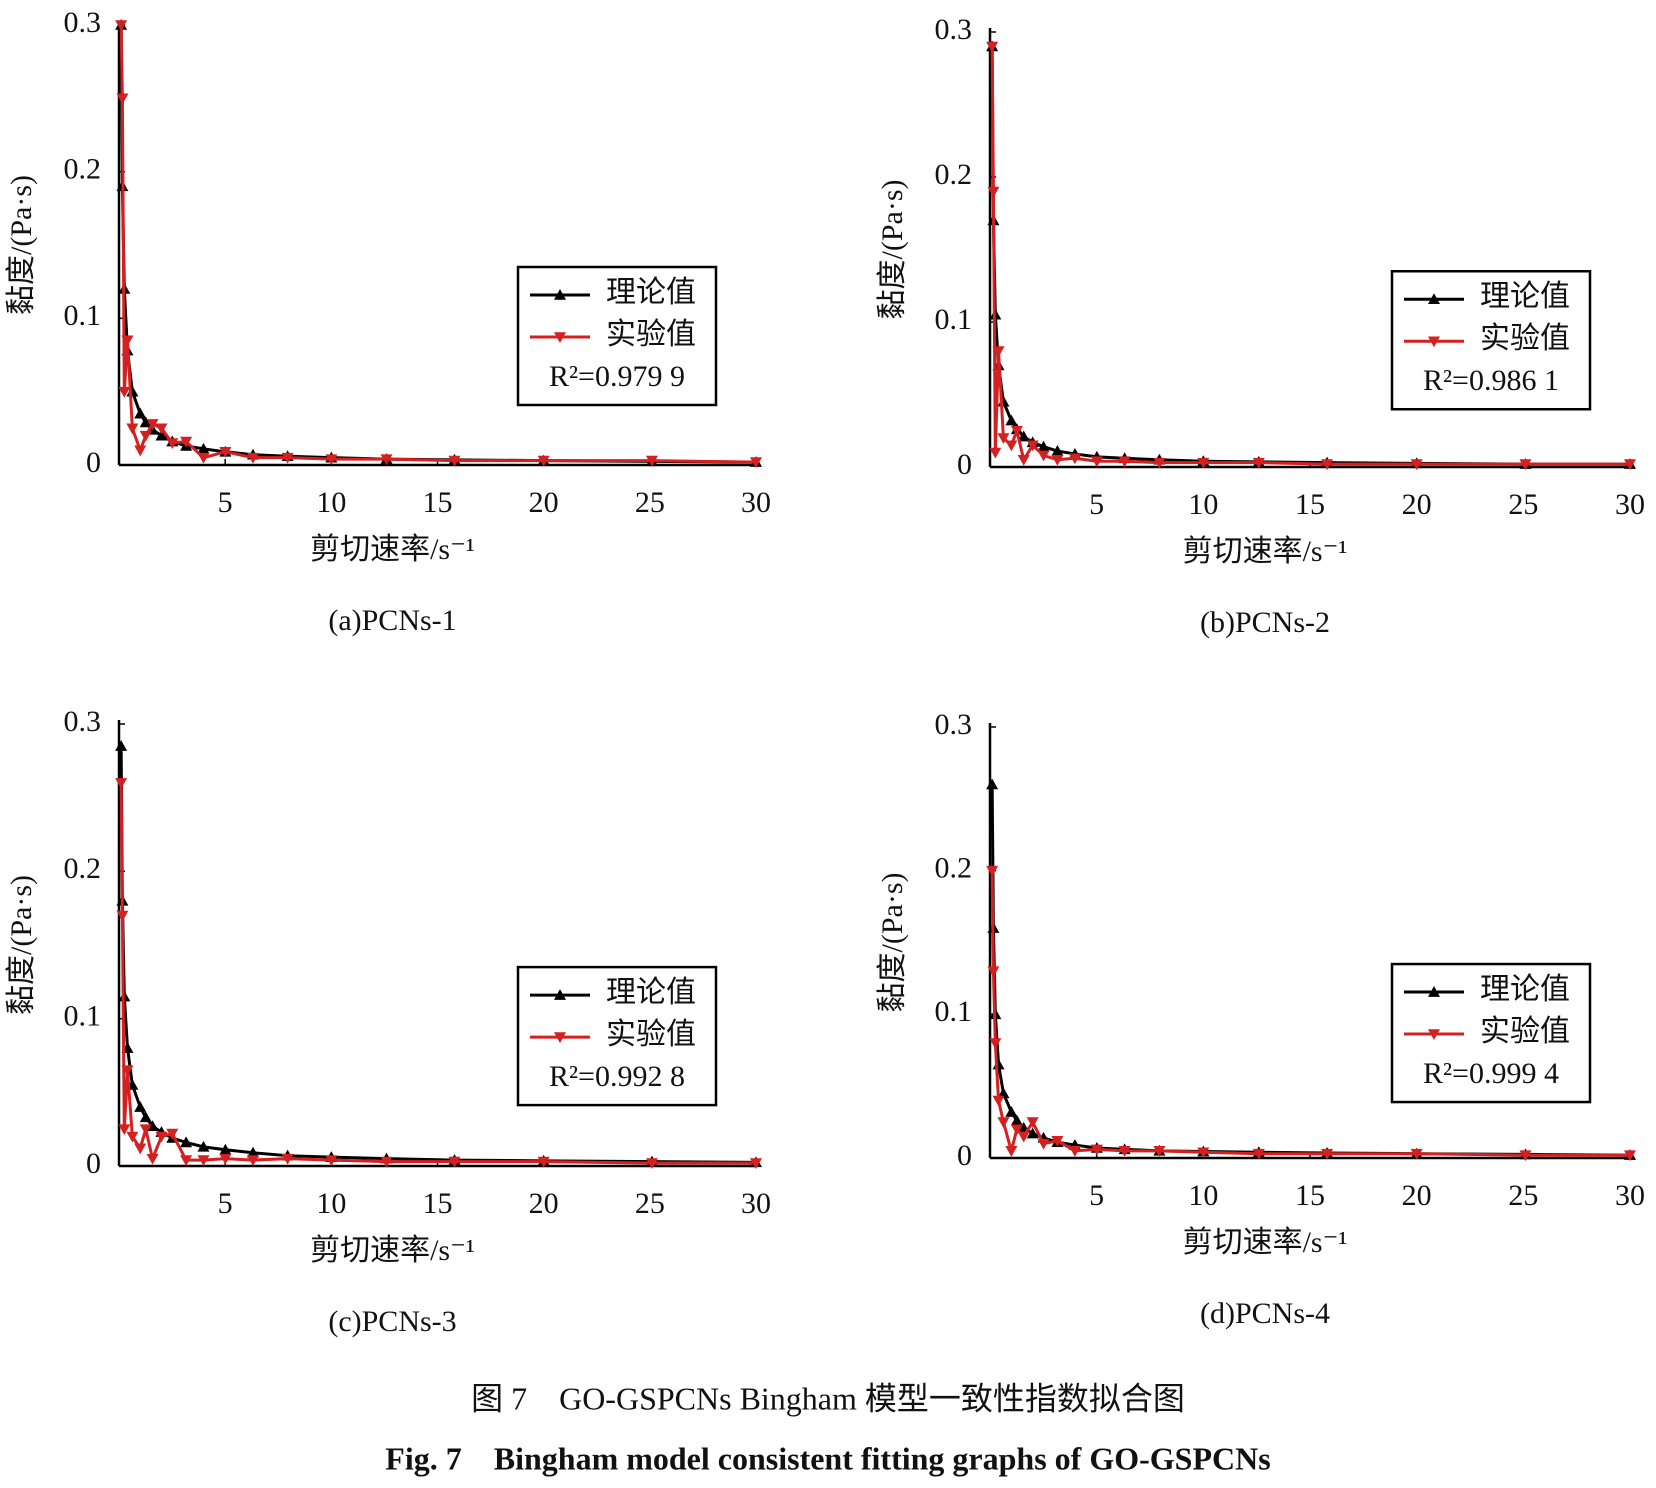 The image size is (1656, 1488). I want to click on x-tick-label: 20, so click(1417, 504).